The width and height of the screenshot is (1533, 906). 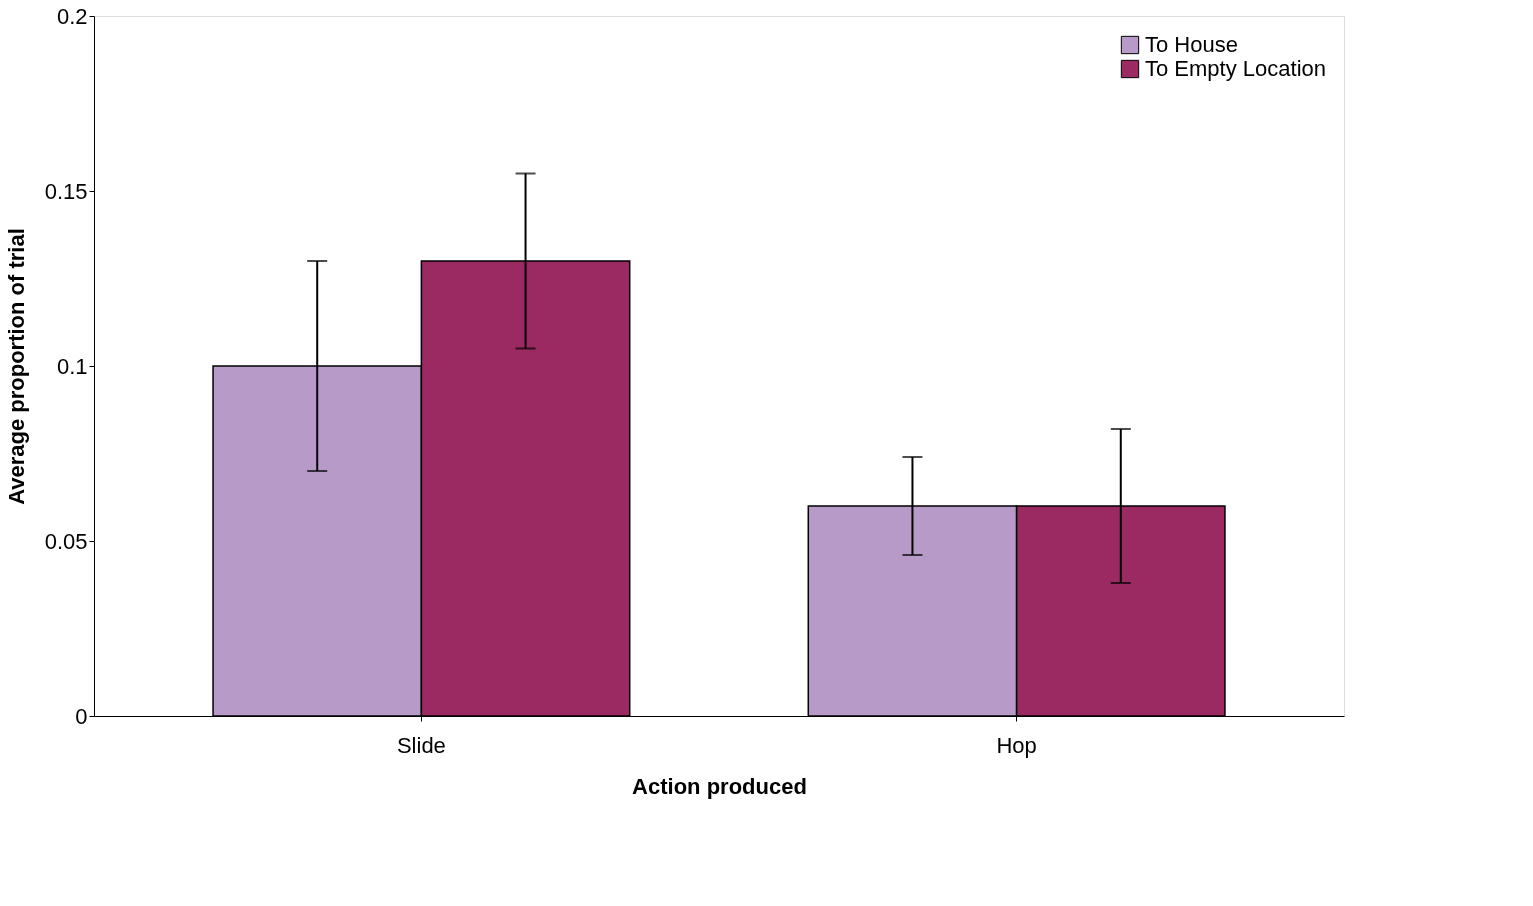 I want to click on x-axis-title: Action produced, so click(x=719, y=786).